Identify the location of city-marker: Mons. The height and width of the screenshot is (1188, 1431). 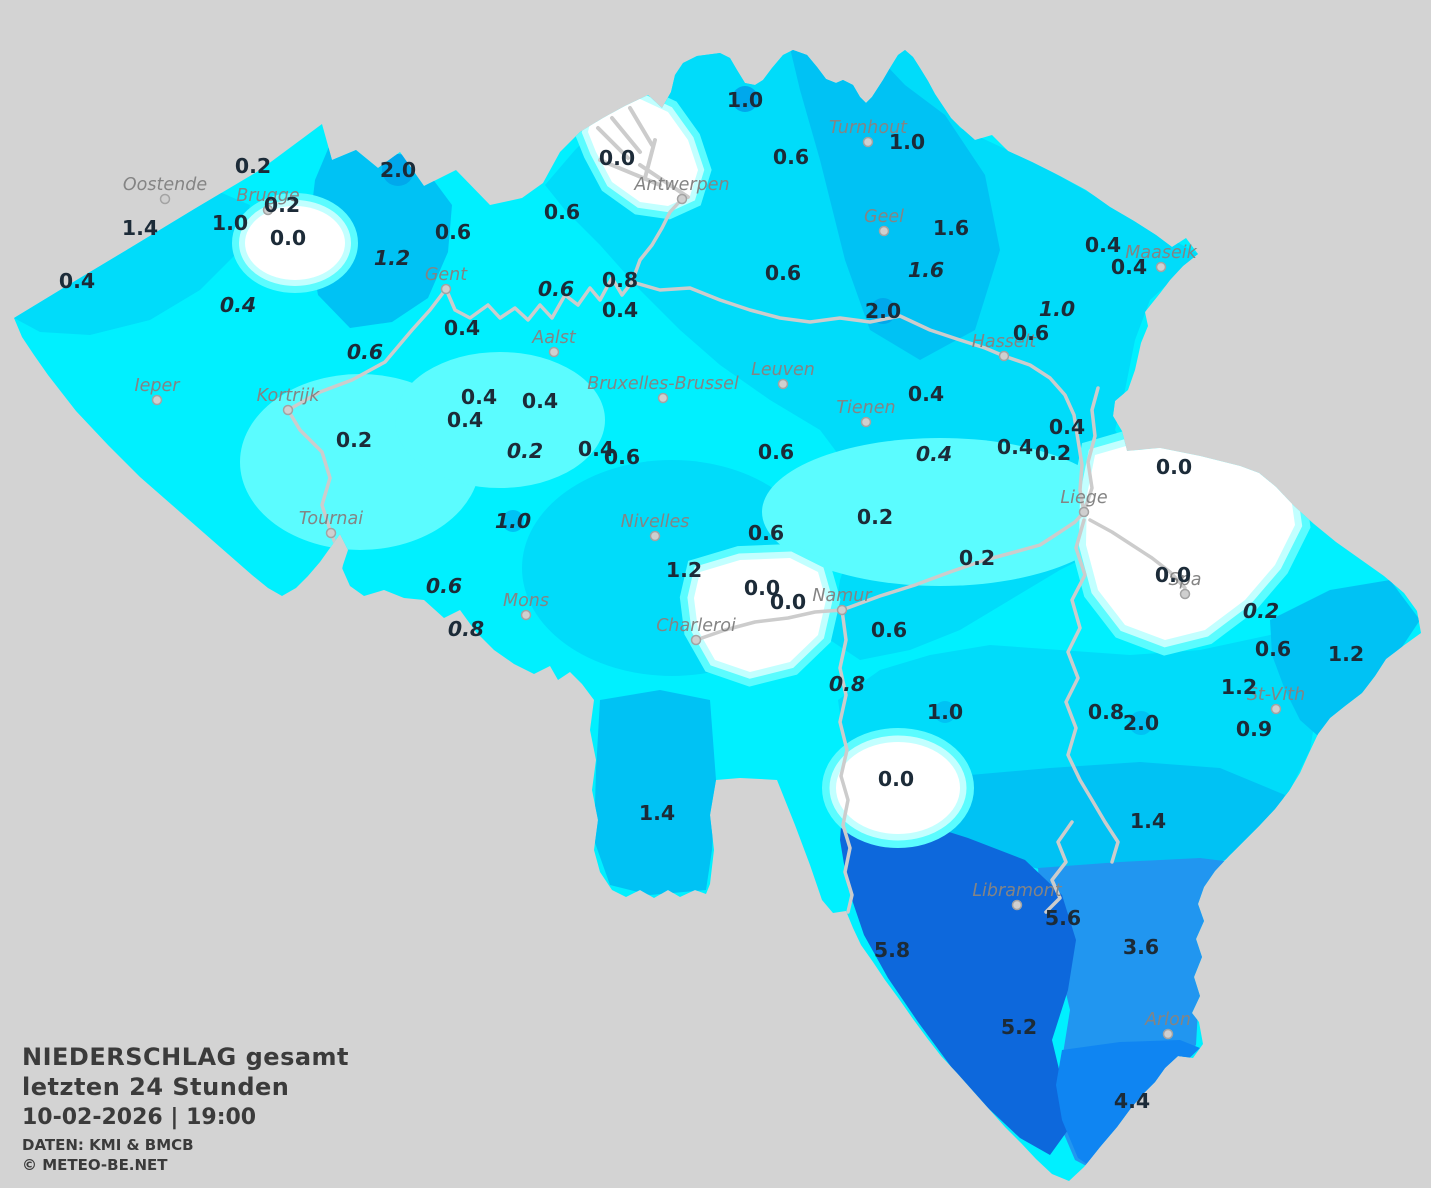
(526, 606).